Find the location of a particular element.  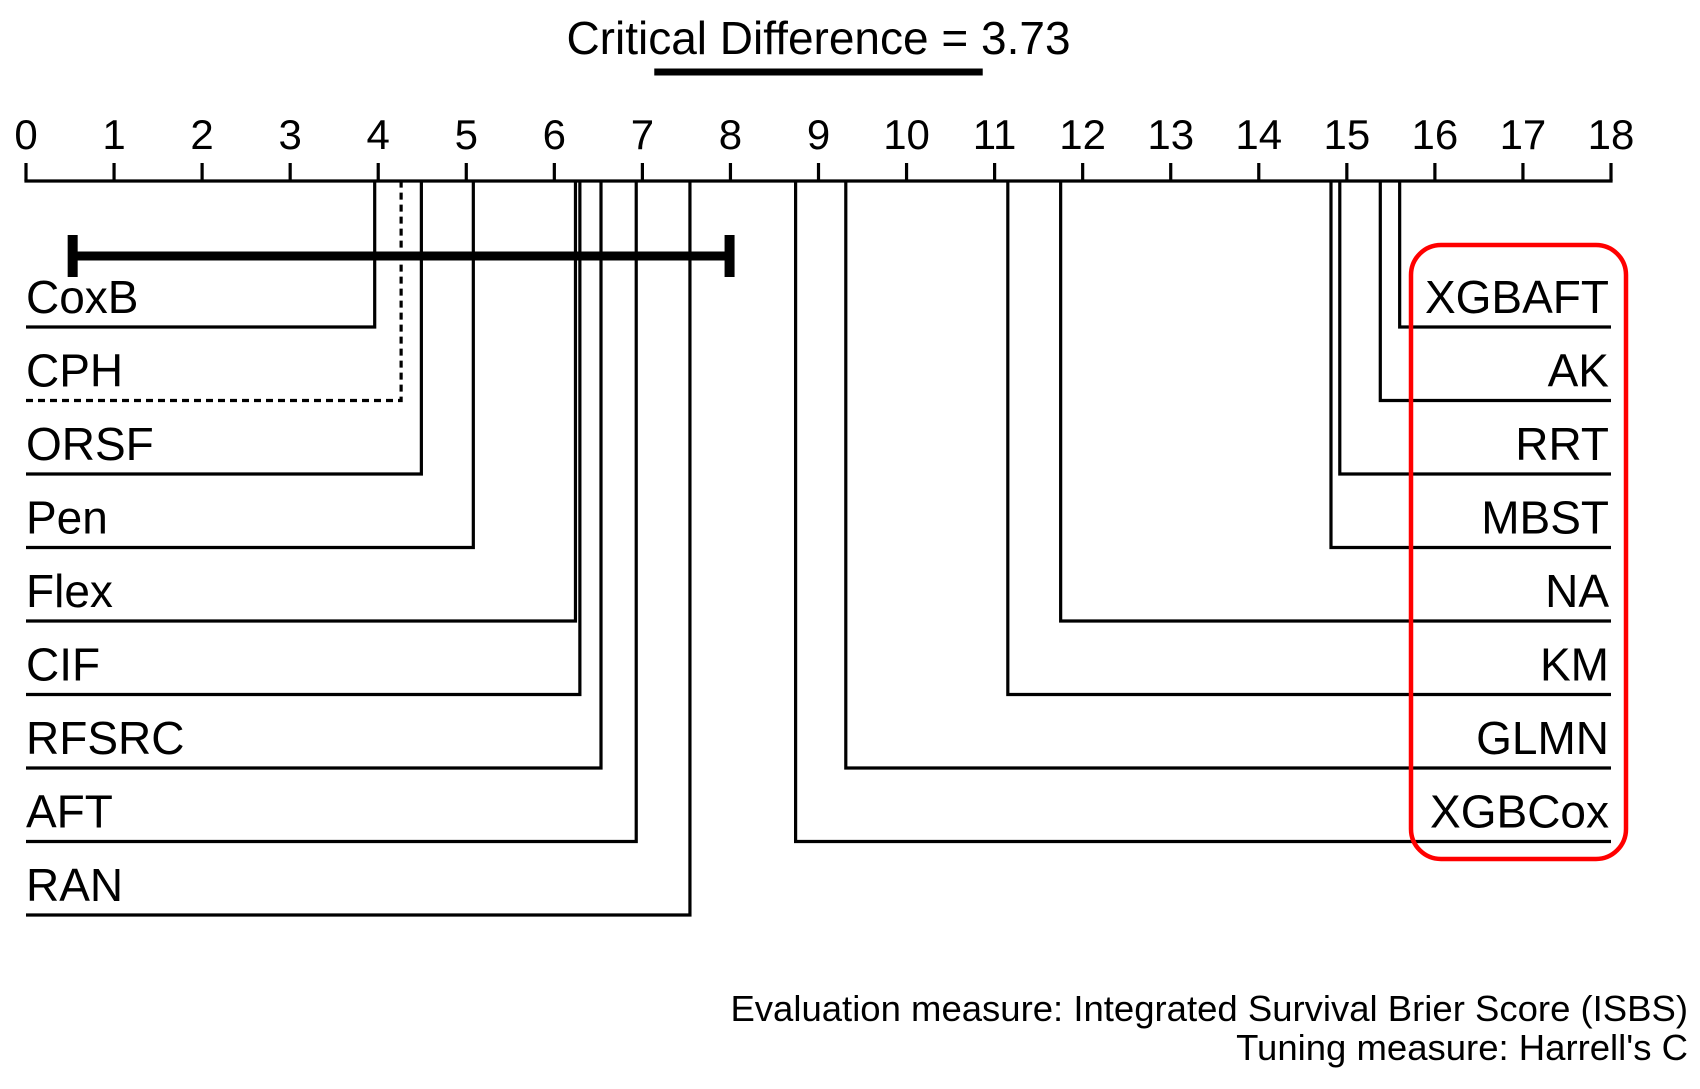

learner-flex: Flex is located at coordinates (302, 402).